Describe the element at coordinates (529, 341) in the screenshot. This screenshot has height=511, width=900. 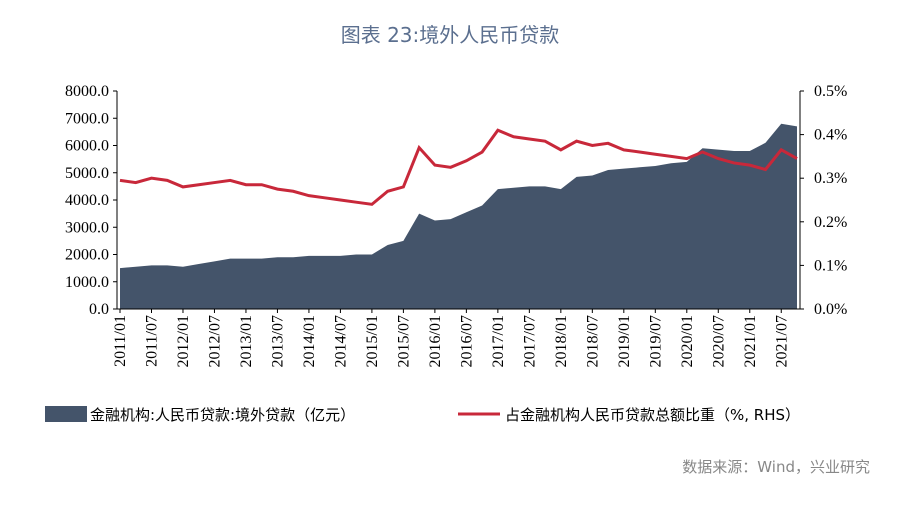
I see `x-tick-label: 2017/07` at that location.